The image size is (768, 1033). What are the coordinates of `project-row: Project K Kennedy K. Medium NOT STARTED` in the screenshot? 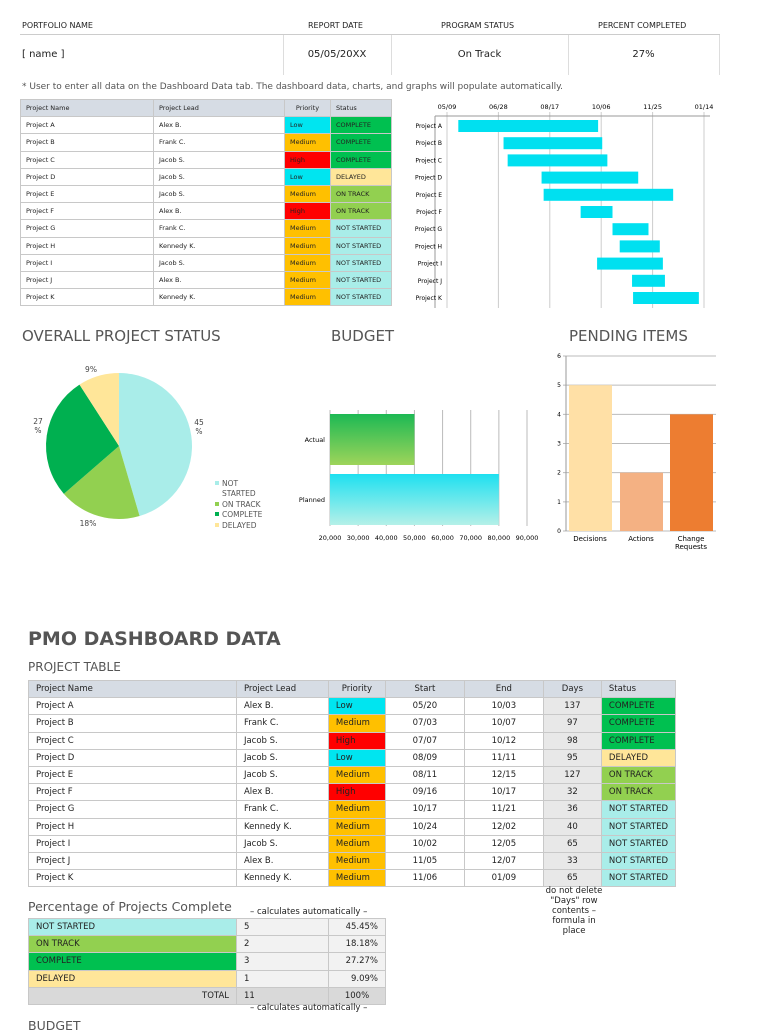 It's located at (206, 297).